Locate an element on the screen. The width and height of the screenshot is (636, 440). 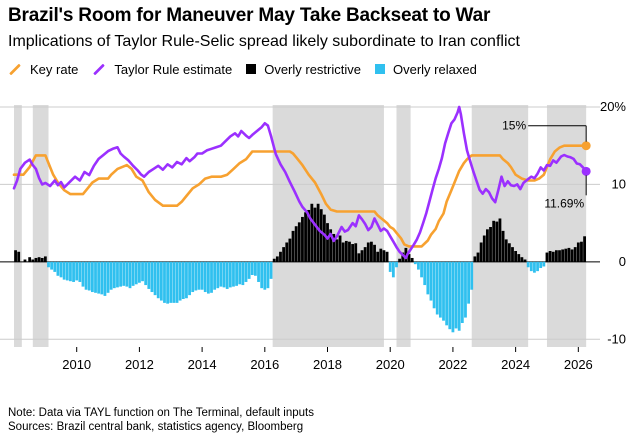
y-axis-ticks: 20% 10 0 -10 is located at coordinates (613, 222).